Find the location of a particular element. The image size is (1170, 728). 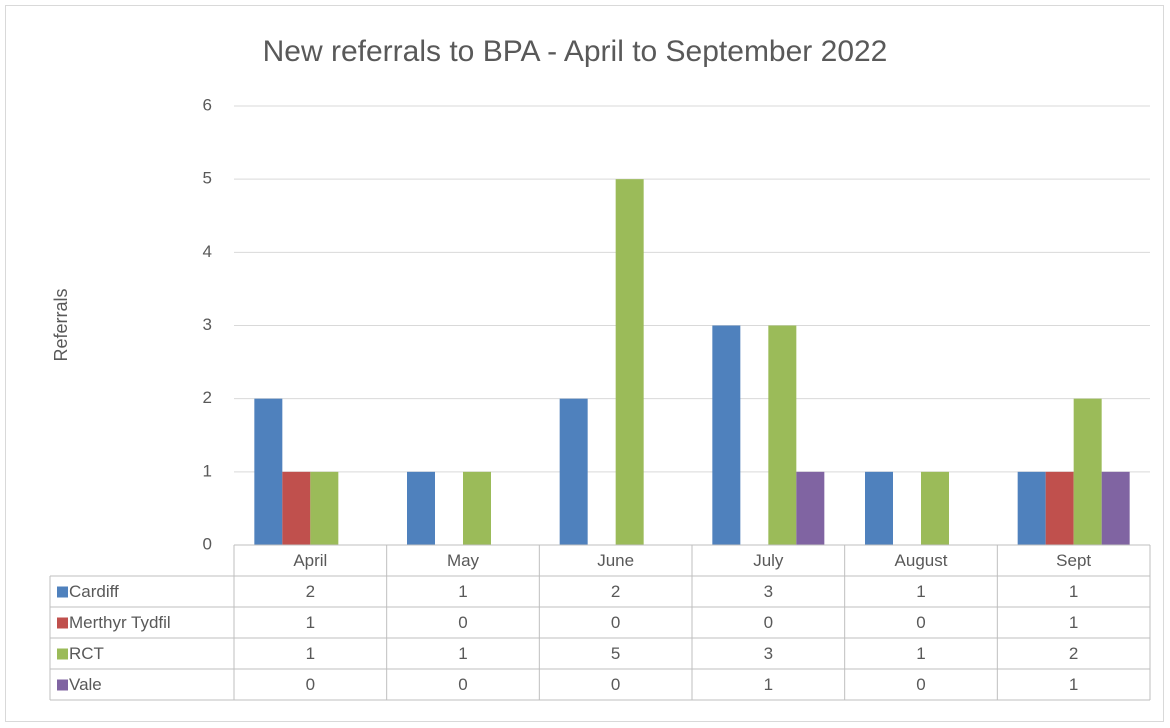

y-tick-label: 1 is located at coordinates (207, 470).